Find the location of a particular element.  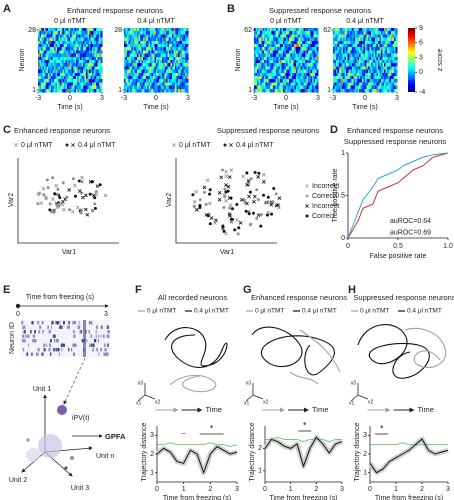

axis is located at coordinates (397, 196).